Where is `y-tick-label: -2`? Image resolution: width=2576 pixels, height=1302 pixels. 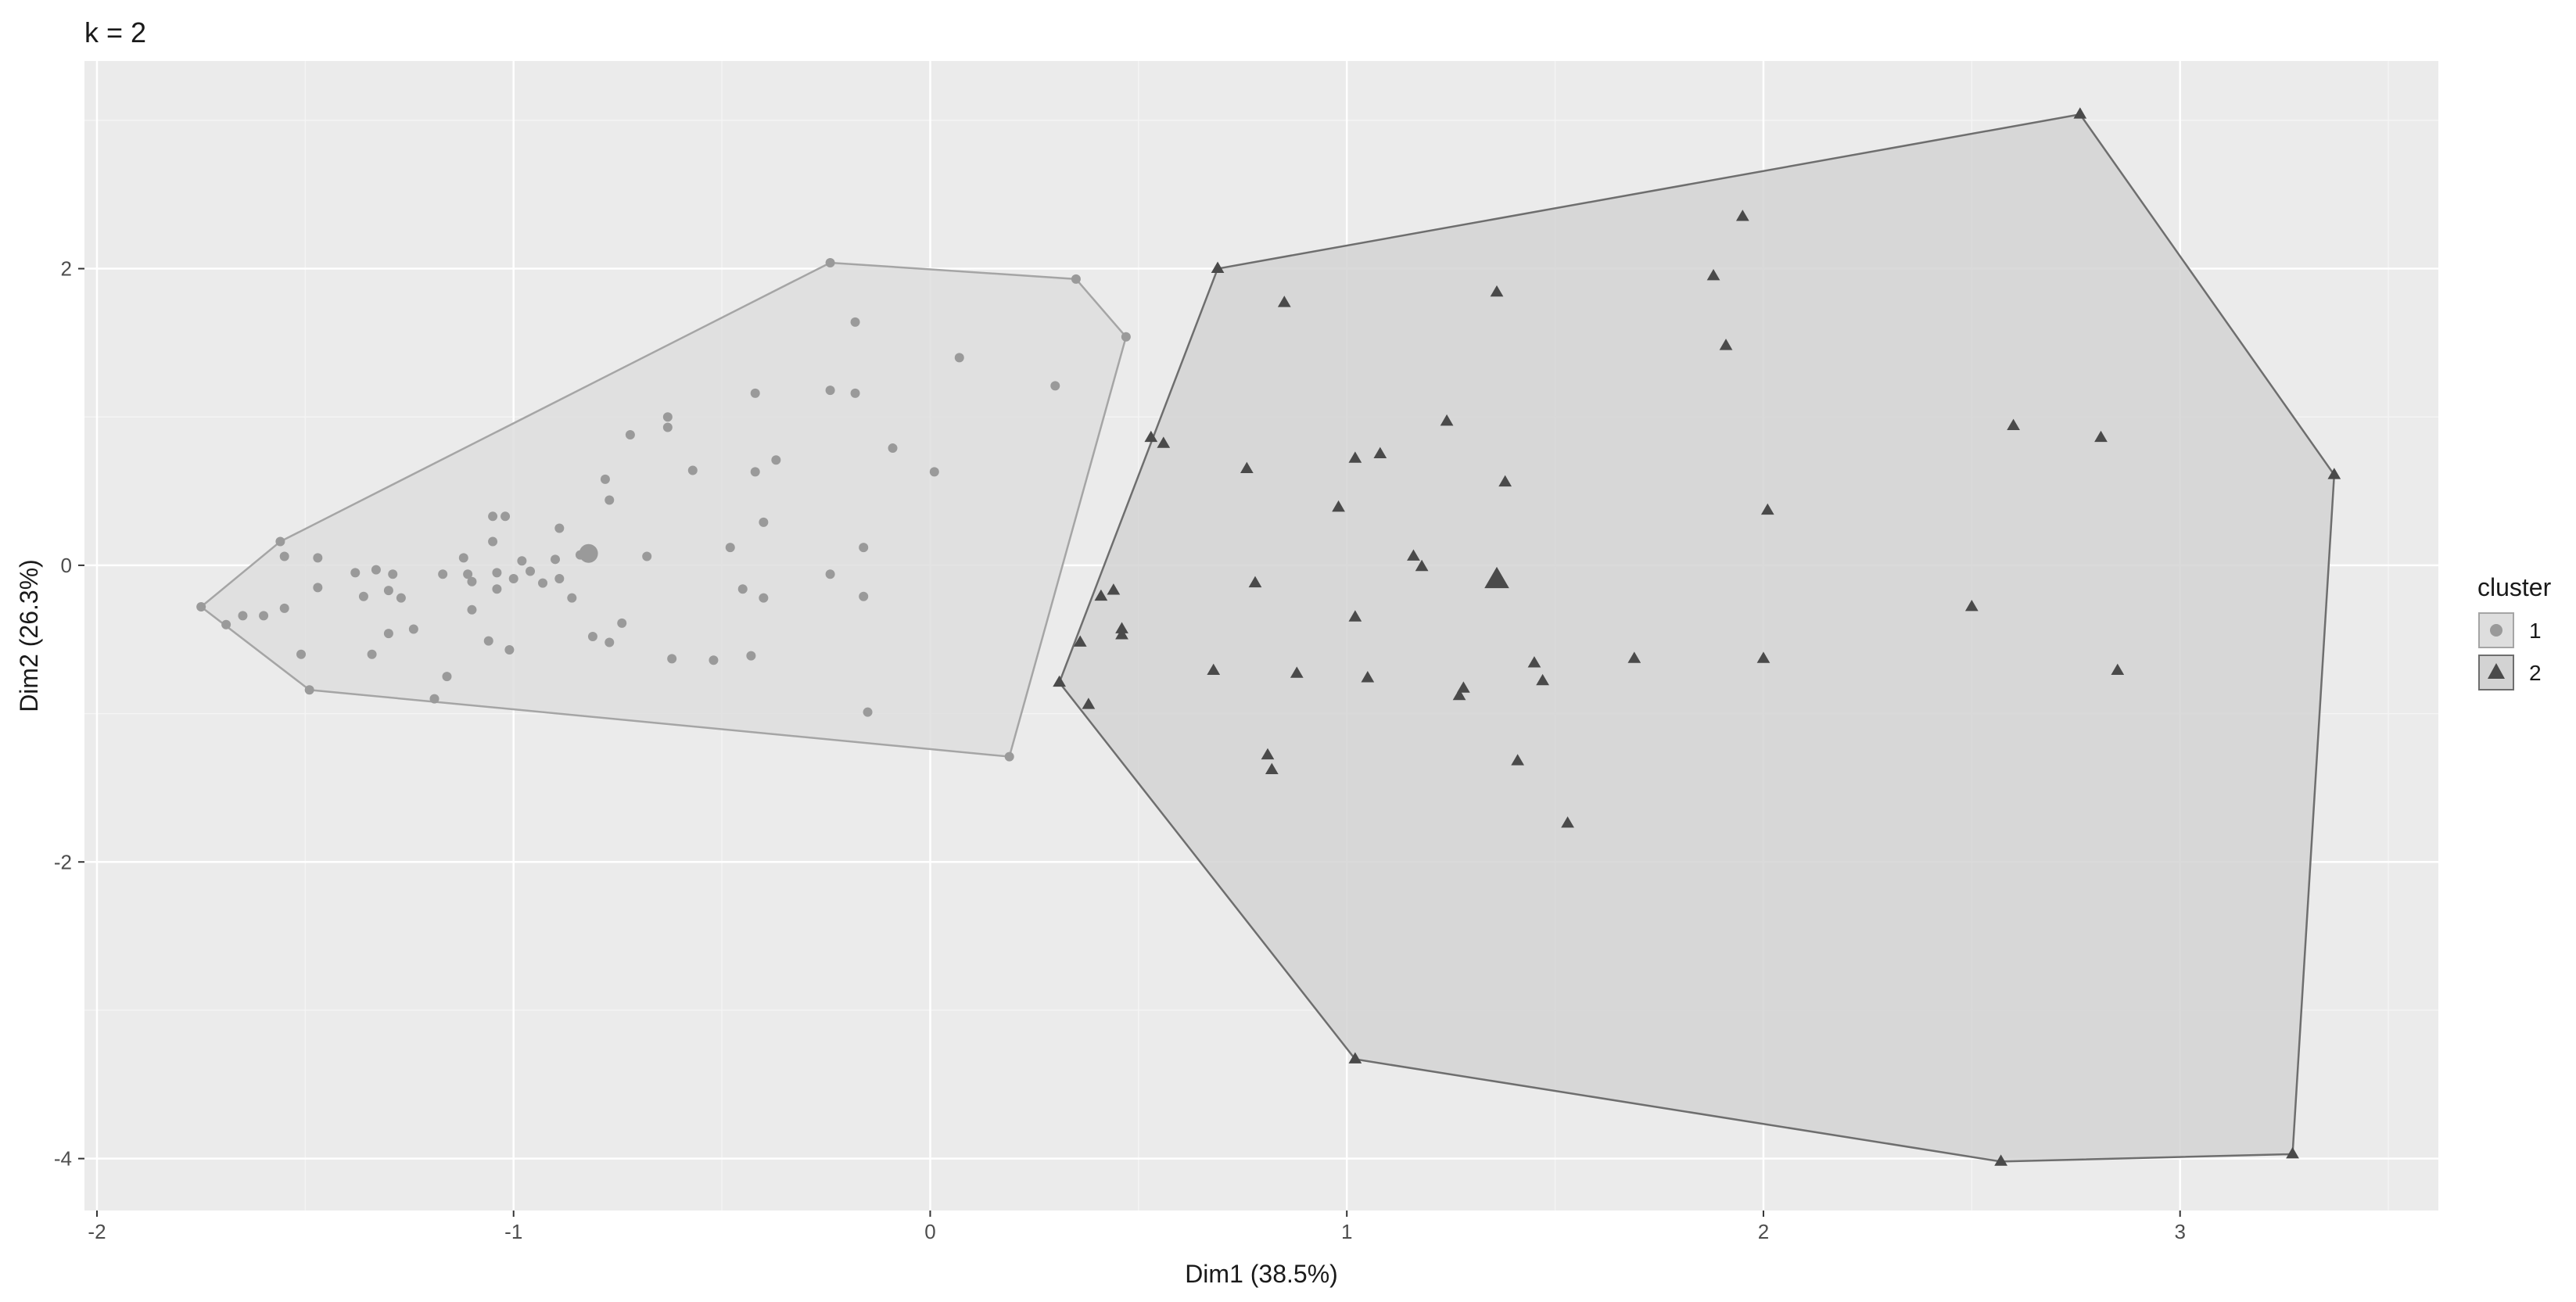 y-tick-label: -2 is located at coordinates (63, 861).